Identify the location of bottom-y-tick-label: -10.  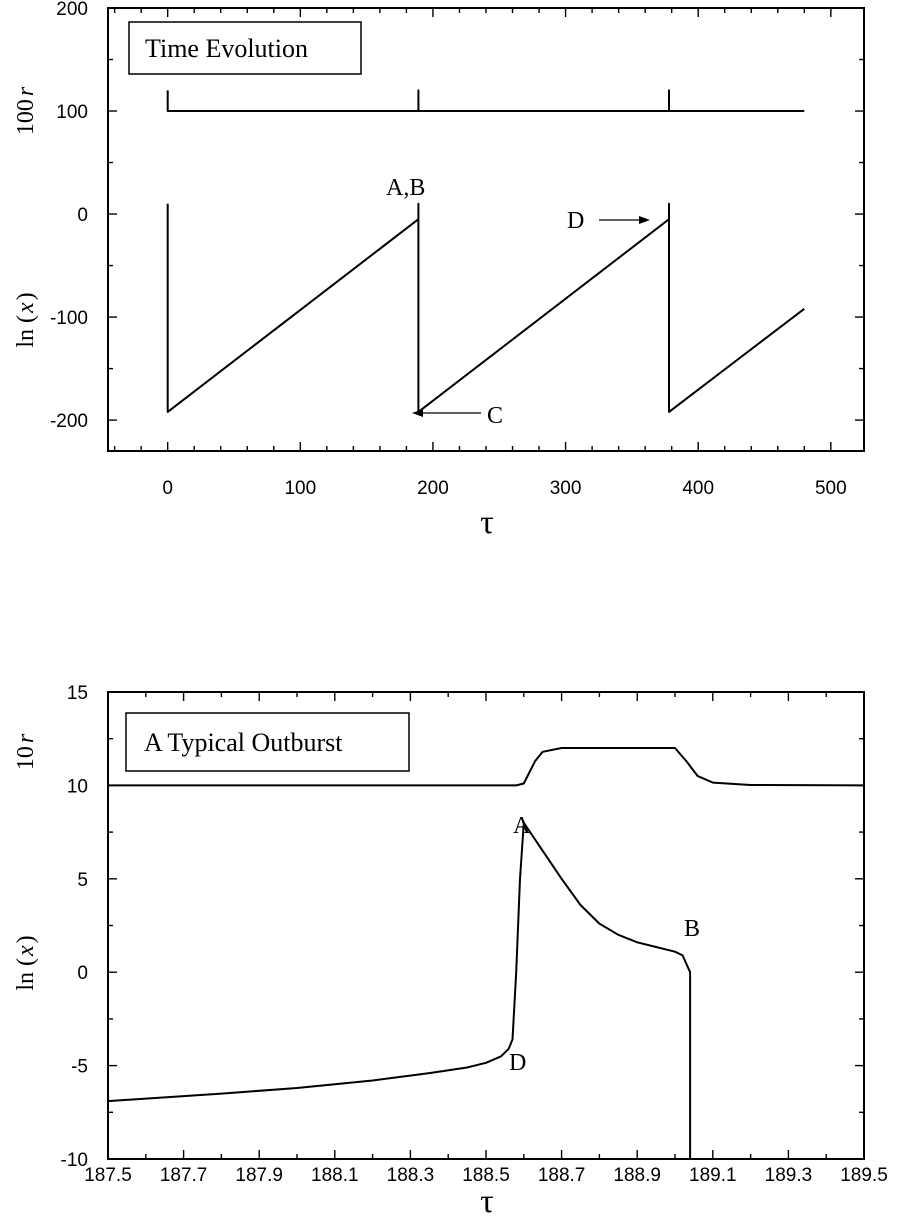
(74, 1160).